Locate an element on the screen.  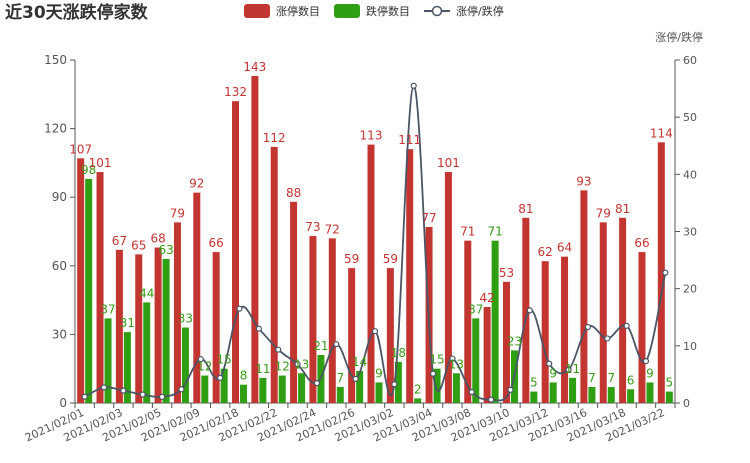
legend: 涨停数目 跌停数目 涨停/跌停 is located at coordinates (374, 11).